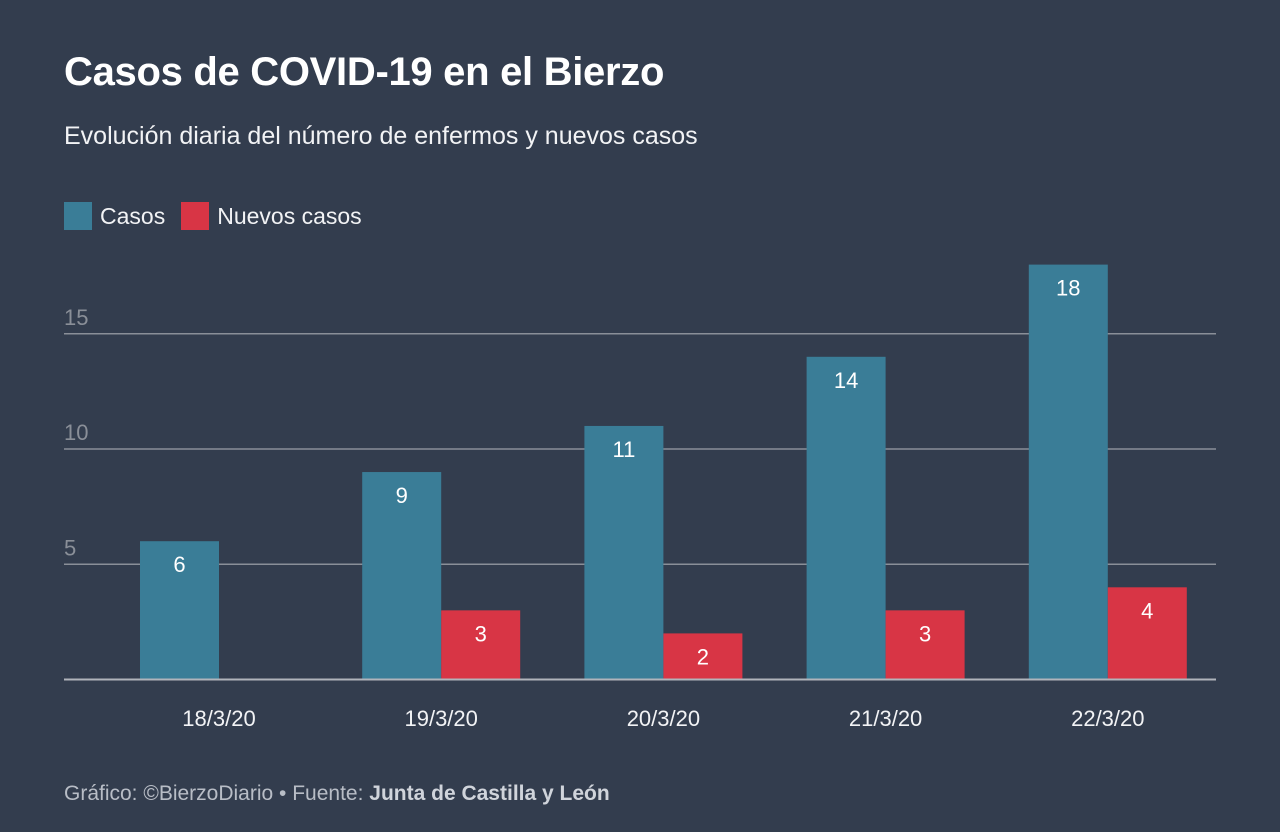  Describe the element at coordinates (217, 793) in the screenshot. I see `footer-credit-text: Gráfico: ©BierzoDiario • Fuente:` at that location.